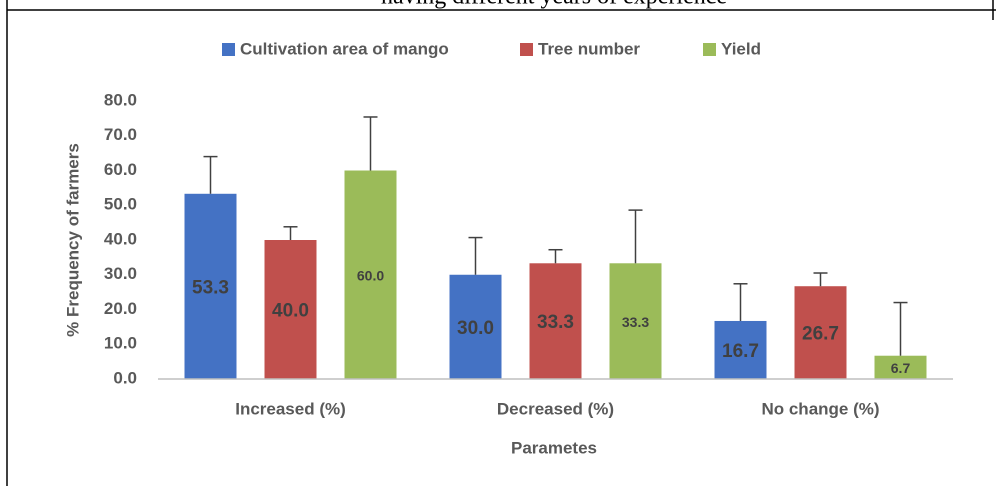 The image size is (996, 486). I want to click on y-tick-label: 80.0, so click(120, 99).